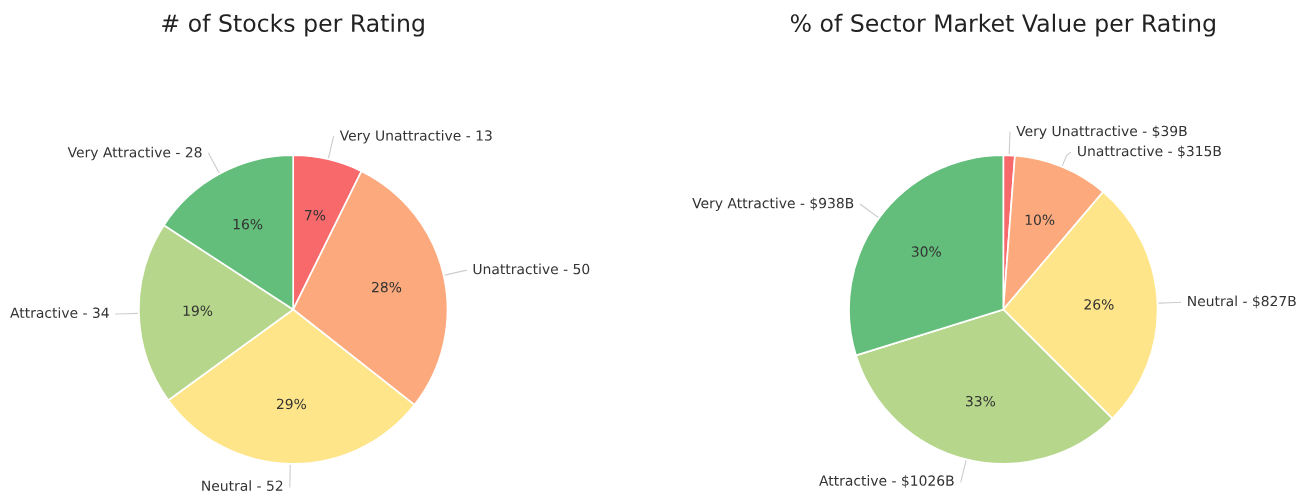 This screenshot has width=1303, height=503. I want to click on slice-label: Attractive - 34, so click(59, 312).